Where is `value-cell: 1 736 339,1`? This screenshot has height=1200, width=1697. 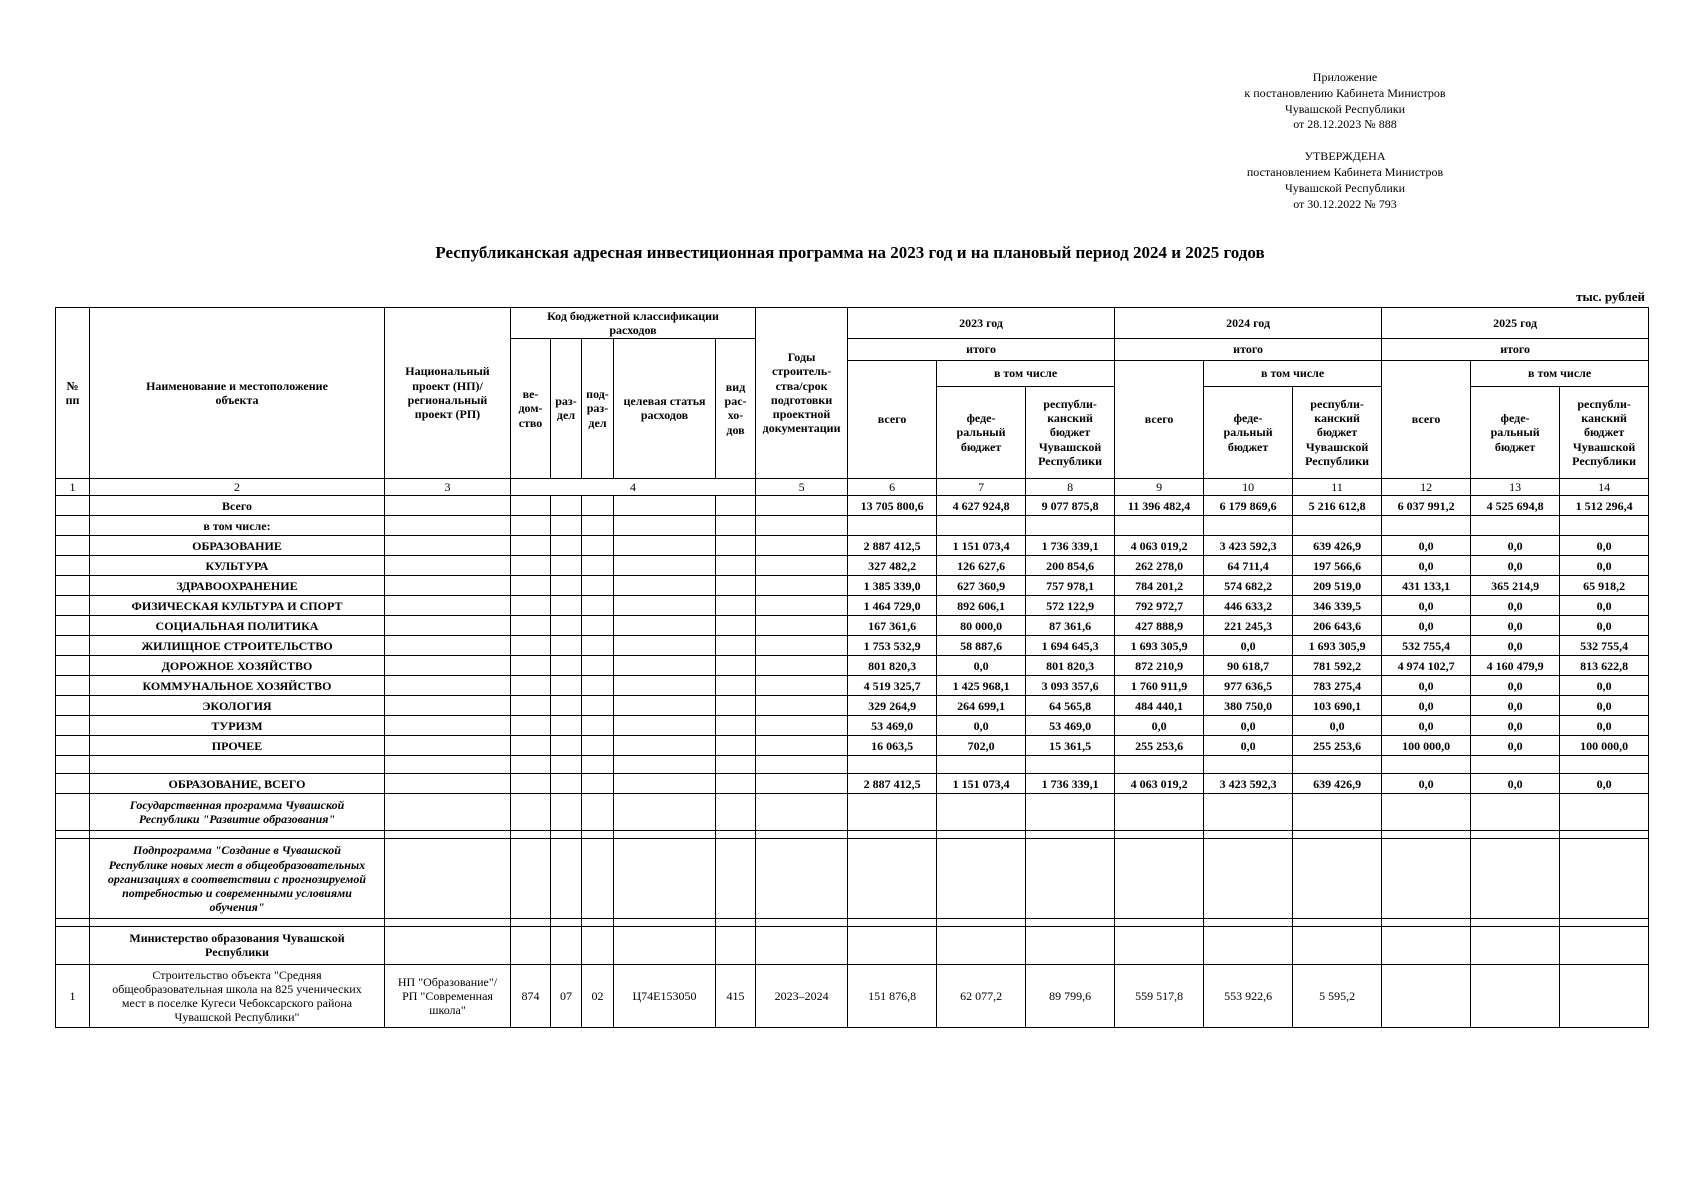
value-cell: 1 736 339,1 is located at coordinates (1070, 784).